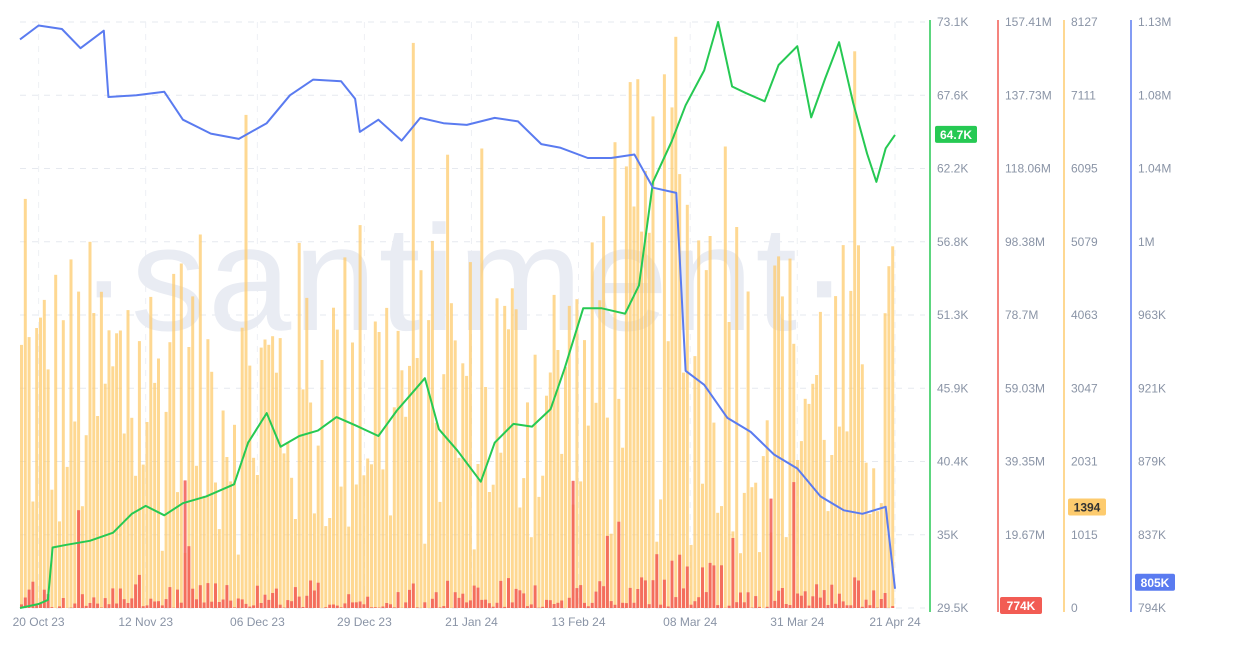 This screenshot has width=1260, height=657. Describe the element at coordinates (1028, 169) in the screenshot. I see `red_volume-tick-label: 118.06M` at that location.